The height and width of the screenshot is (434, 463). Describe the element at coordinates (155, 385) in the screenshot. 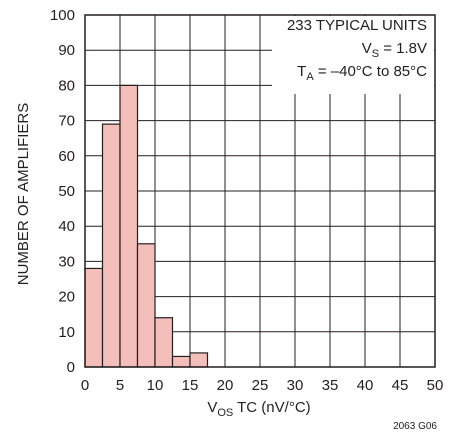

I see `x-tick-label: 10` at that location.